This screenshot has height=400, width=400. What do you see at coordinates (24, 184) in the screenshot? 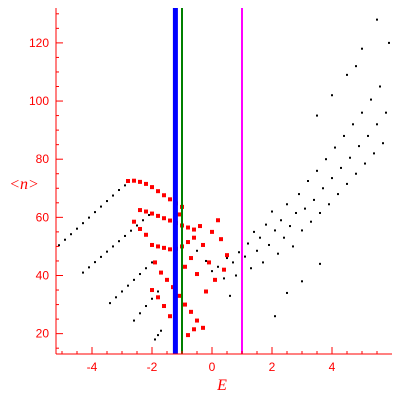
I see `y-axis-title: <n>` at bounding box center [24, 184].